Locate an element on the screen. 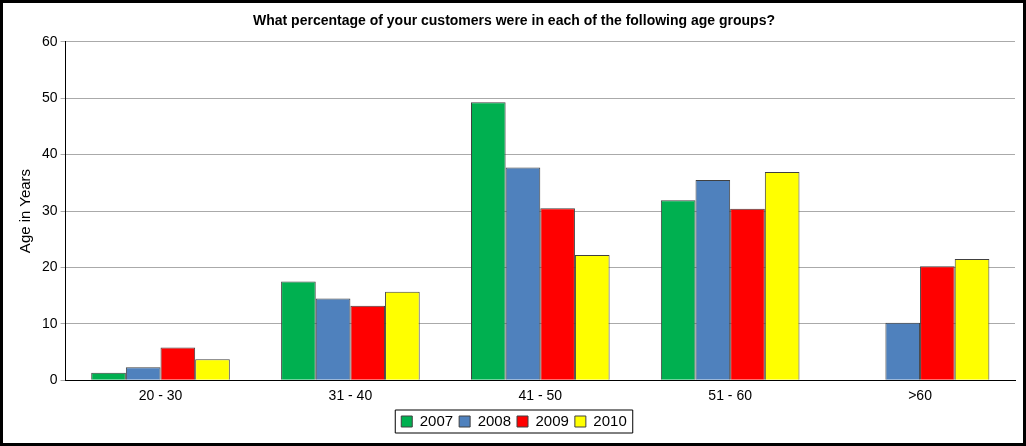 This screenshot has height=446, width=1026. y-tick-label: 30 is located at coordinates (49, 209).